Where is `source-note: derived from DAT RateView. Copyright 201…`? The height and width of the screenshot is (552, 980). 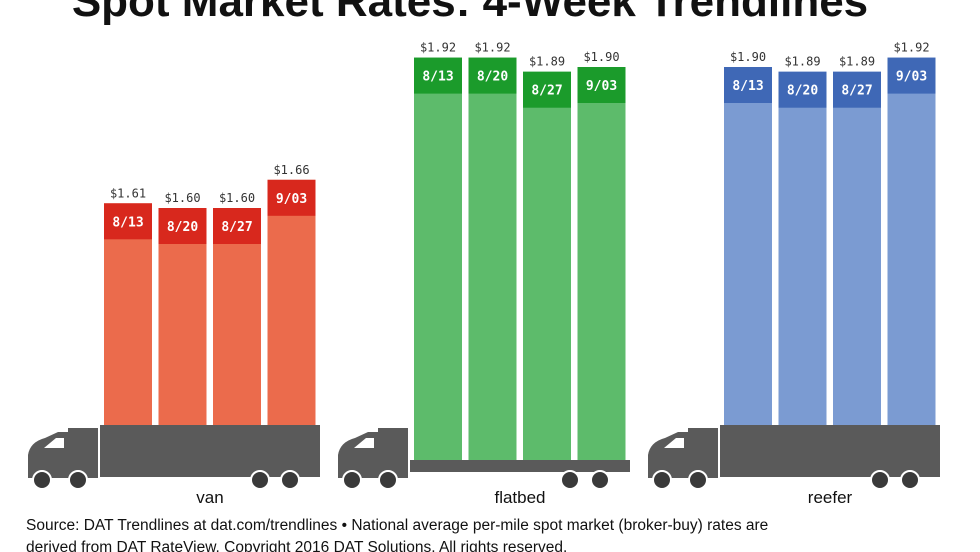 source-note: derived from DAT RateView. Copyright 201… is located at coordinates (296, 545).